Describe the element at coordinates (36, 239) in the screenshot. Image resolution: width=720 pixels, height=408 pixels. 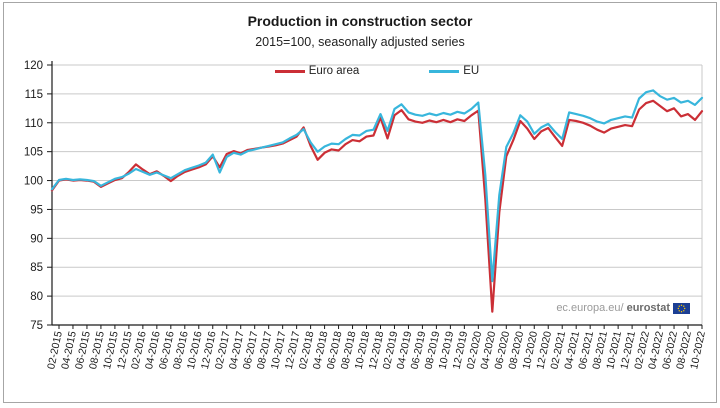
I see `y-tick-label: 90` at that location.